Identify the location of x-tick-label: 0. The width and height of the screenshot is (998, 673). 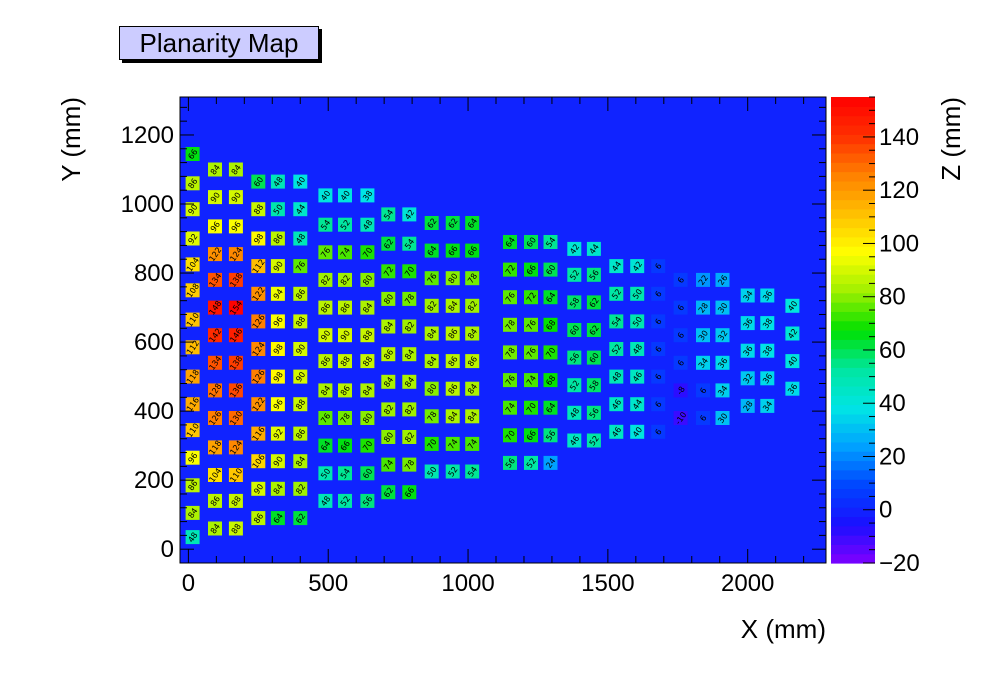
(188, 583).